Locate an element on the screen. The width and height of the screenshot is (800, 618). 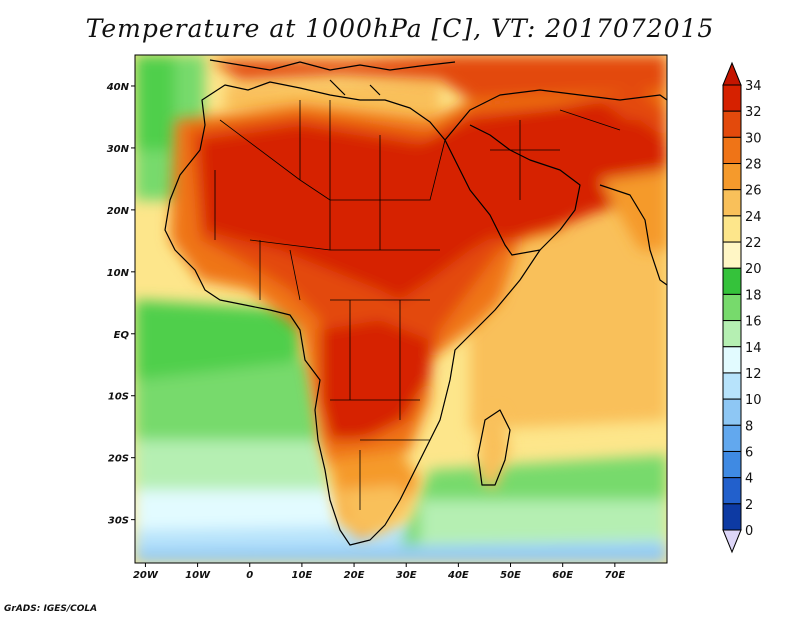
lat-tick-label: 20S is located at coordinates (118, 459).